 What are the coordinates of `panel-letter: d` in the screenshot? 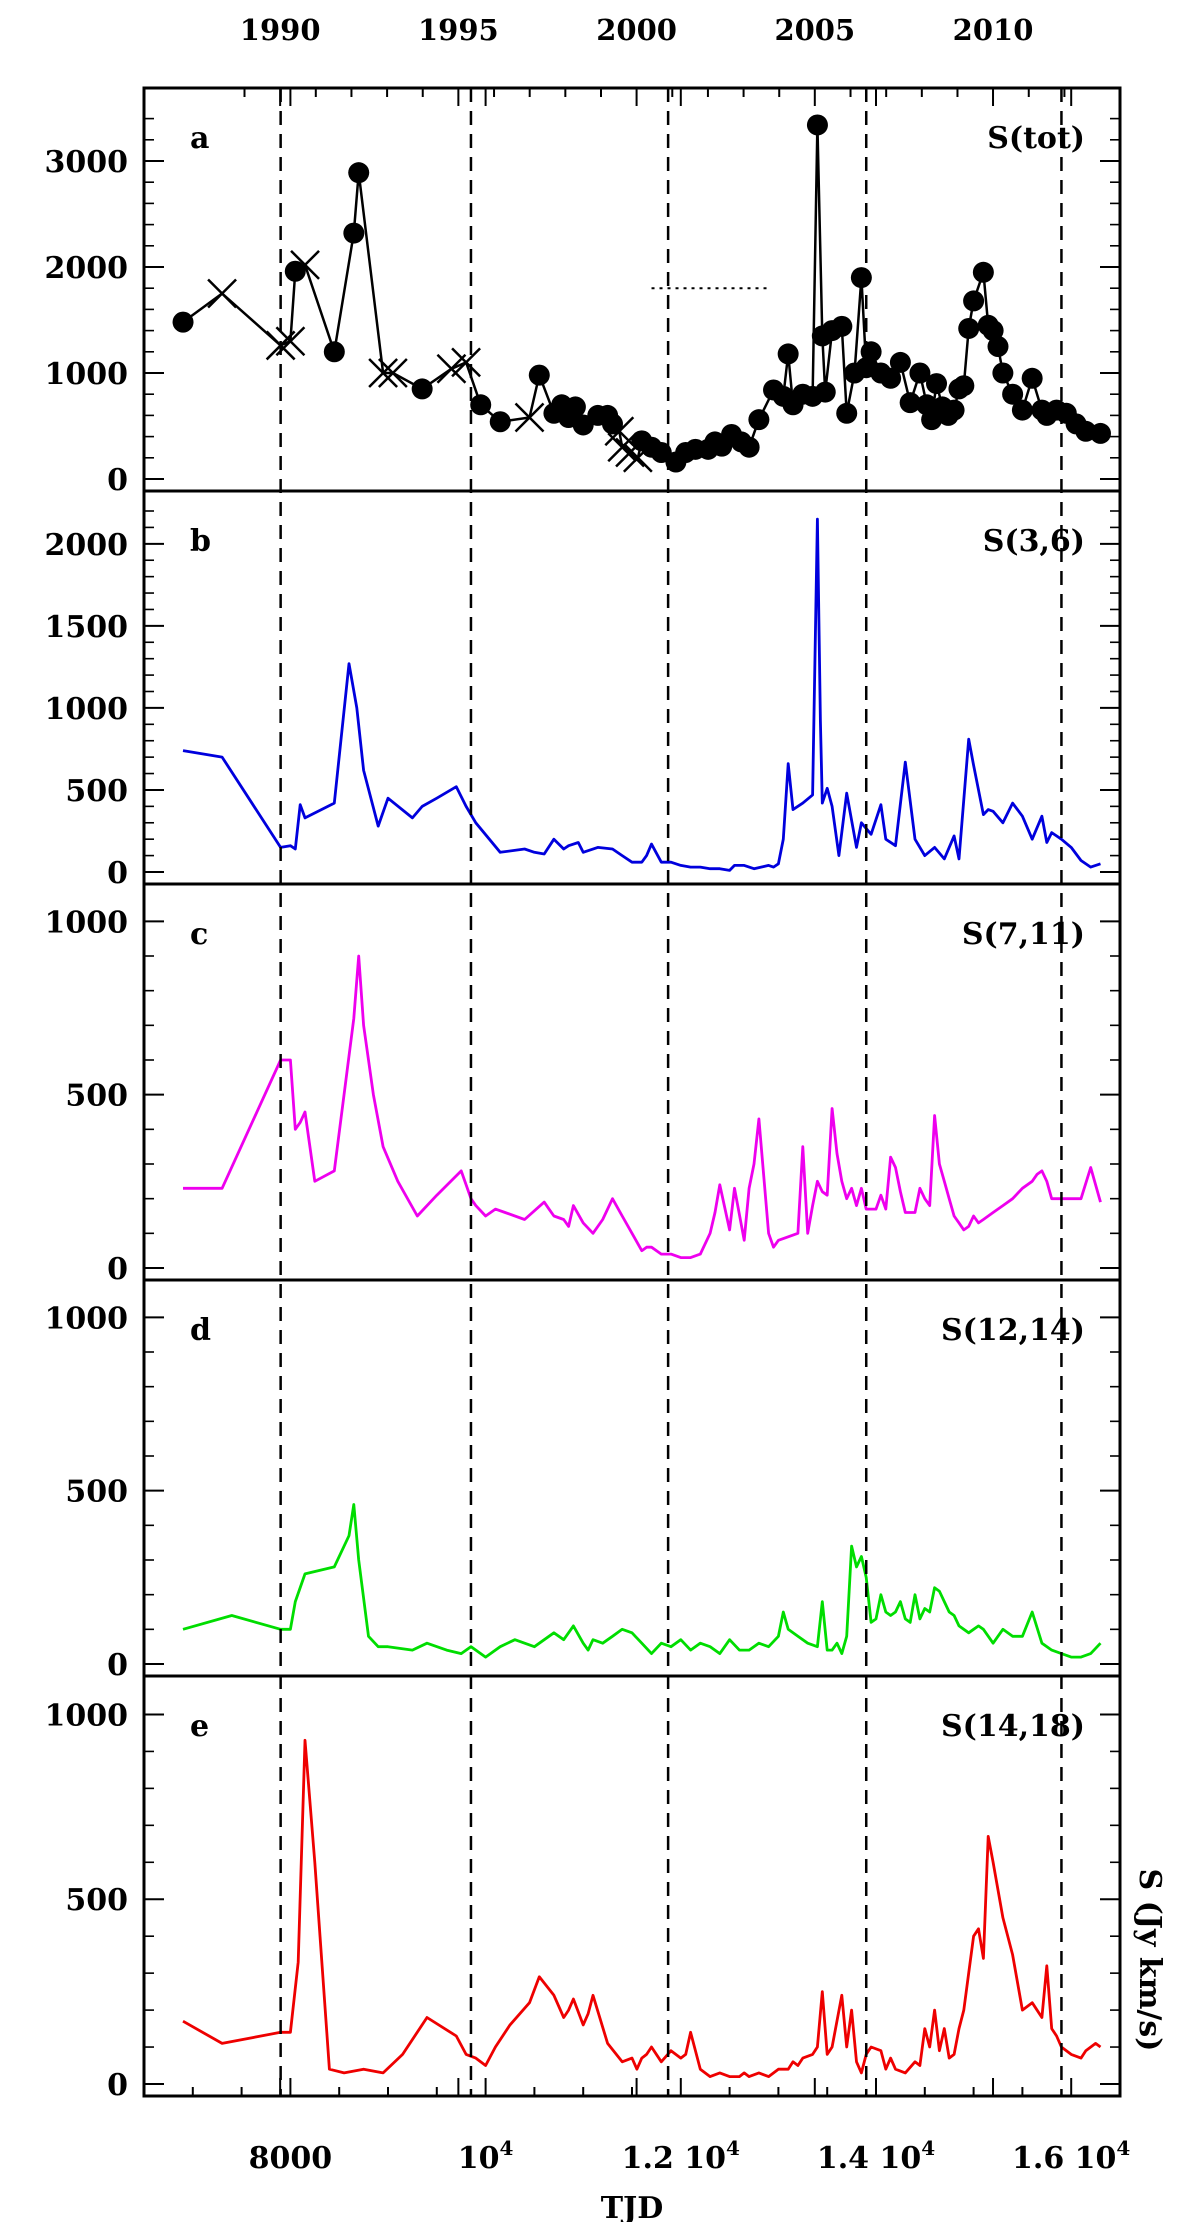 It's located at (200, 1330).